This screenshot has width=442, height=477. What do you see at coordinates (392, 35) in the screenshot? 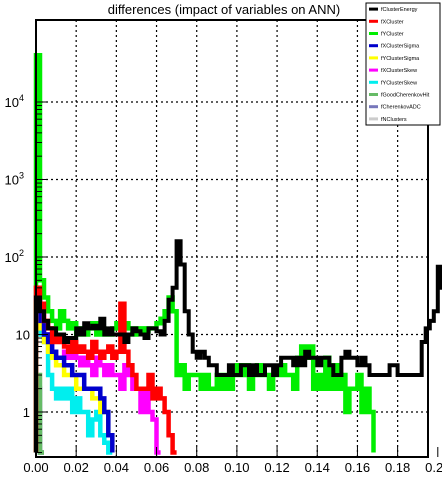
I see `legend-label: fYCluster` at bounding box center [392, 35].